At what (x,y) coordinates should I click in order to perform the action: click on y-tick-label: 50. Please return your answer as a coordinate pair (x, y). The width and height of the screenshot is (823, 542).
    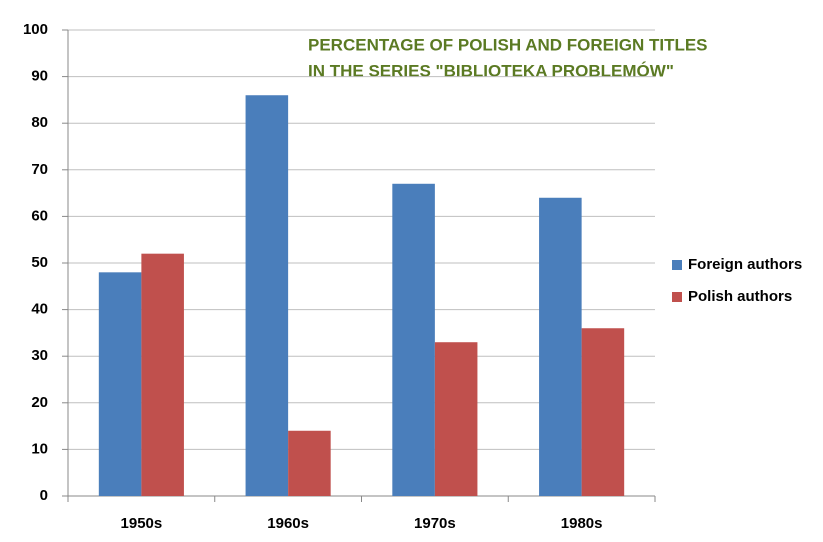
    Looking at the image, I should click on (39, 262).